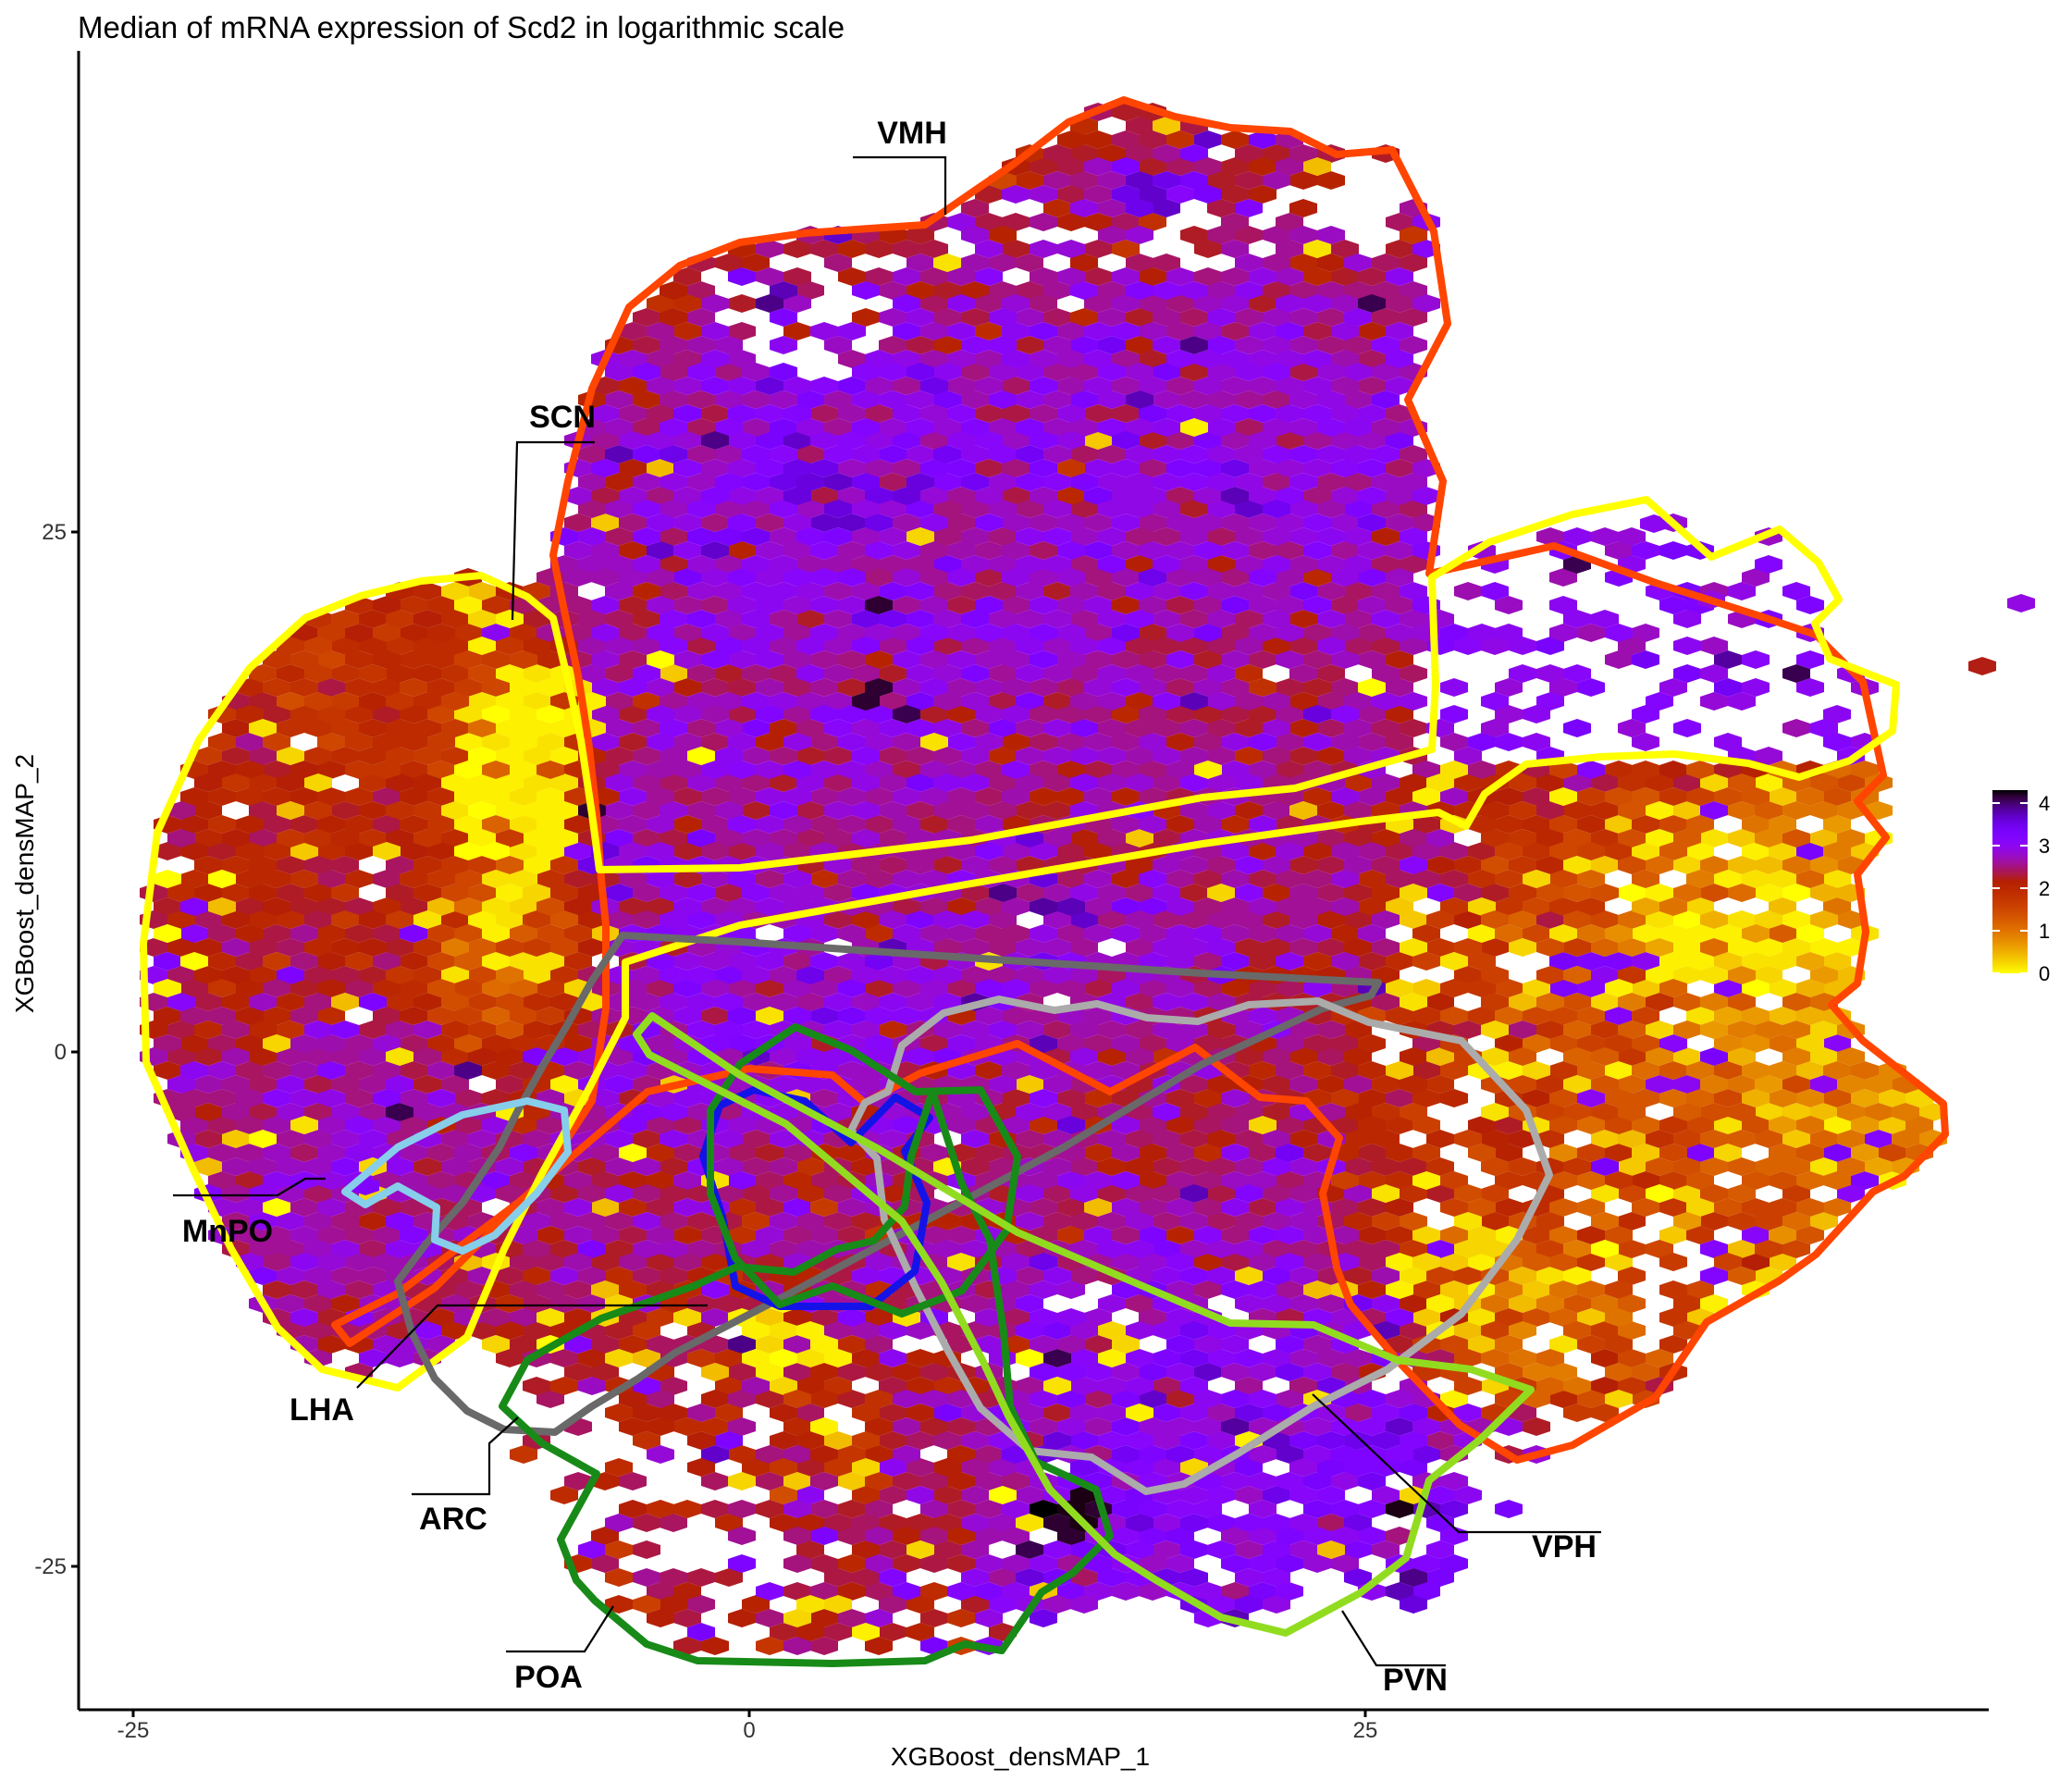 The height and width of the screenshot is (1781, 2072). Describe the element at coordinates (912, 133) in the screenshot. I see `svg-text: VMH` at that location.